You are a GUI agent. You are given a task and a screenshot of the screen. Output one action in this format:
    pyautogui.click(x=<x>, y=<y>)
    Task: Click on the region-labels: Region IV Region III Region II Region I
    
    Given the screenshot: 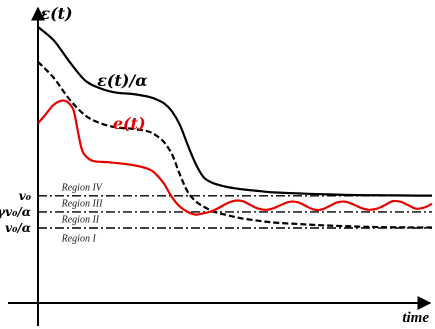 What is the action you would take?
    pyautogui.click(x=82, y=213)
    